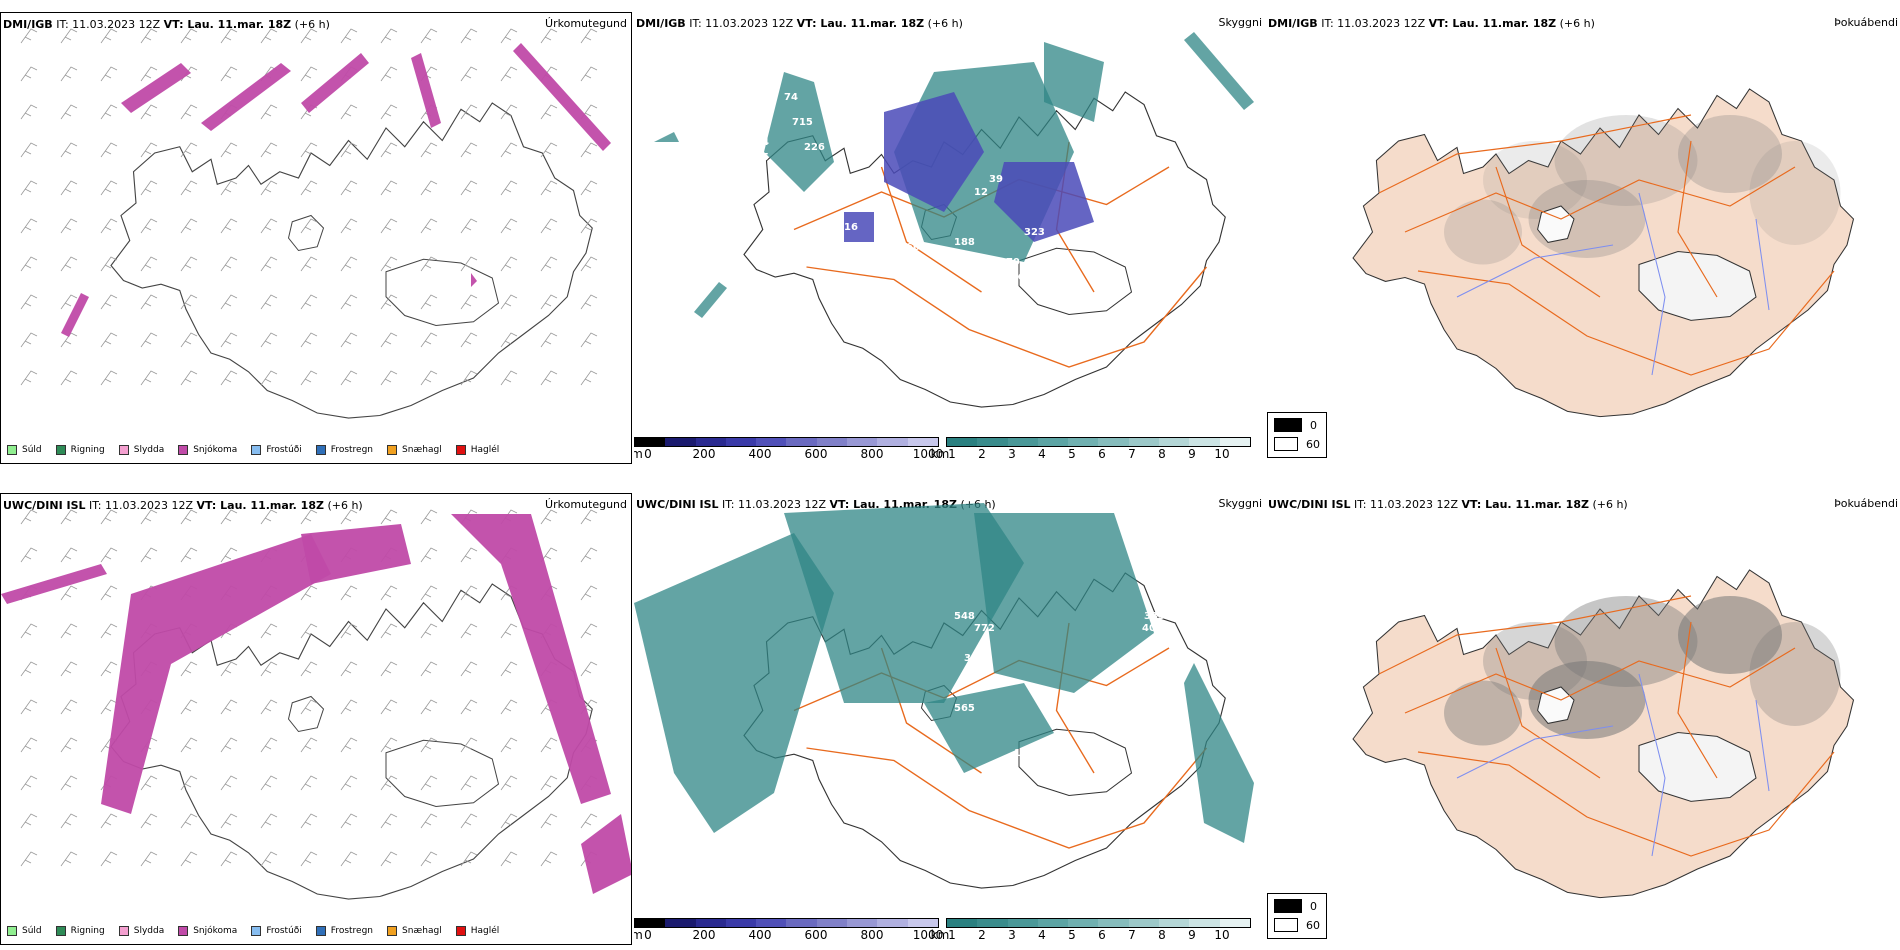 The width and height of the screenshot is (1900, 950). I want to click on header-vt: VT: Lau. 11.mar. 18Z, so click(860, 23).